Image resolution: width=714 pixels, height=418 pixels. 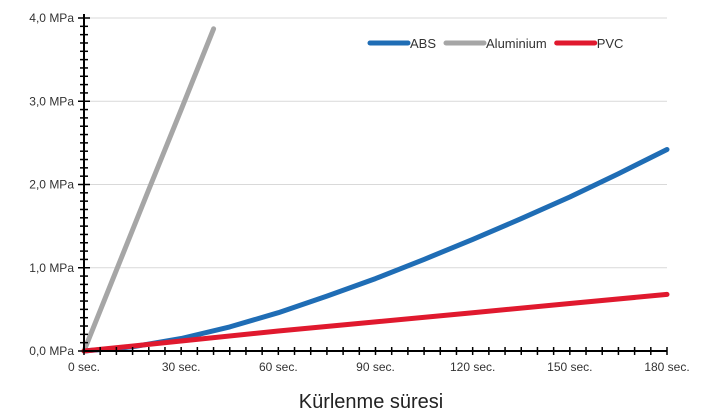 I want to click on x-tick-label: 0 sec., so click(x=84, y=367).